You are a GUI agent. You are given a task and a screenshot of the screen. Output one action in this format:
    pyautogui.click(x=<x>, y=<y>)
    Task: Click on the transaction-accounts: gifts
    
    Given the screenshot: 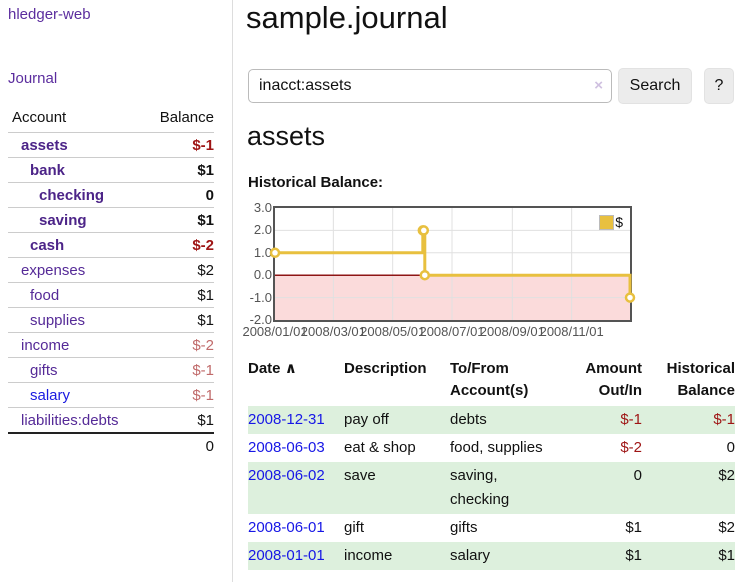 What is the action you would take?
    pyautogui.click(x=464, y=527)
    